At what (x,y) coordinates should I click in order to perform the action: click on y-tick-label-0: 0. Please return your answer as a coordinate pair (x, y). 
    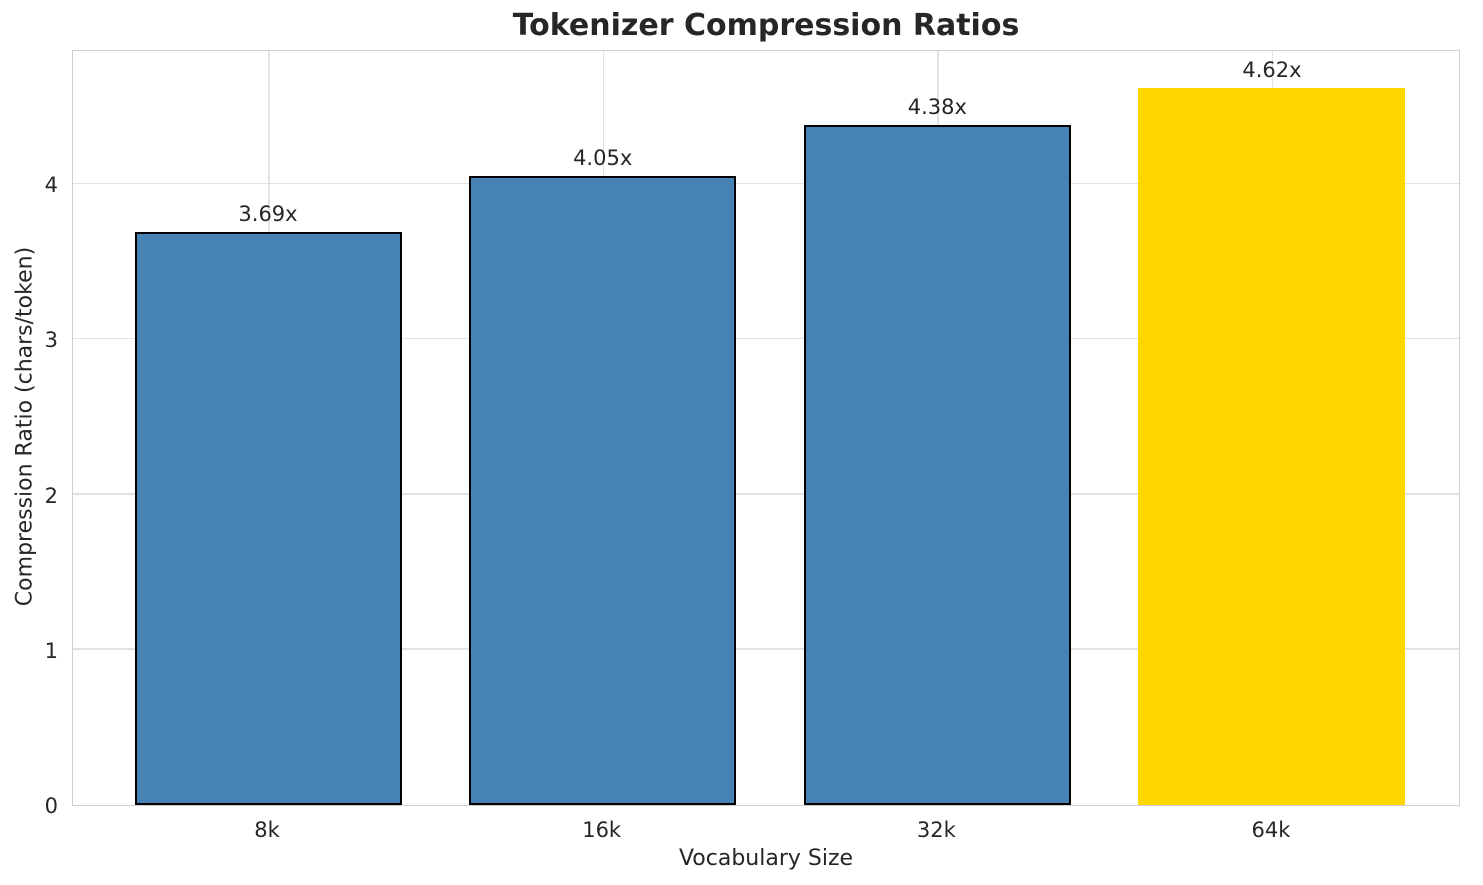
    Looking at the image, I should click on (51, 806).